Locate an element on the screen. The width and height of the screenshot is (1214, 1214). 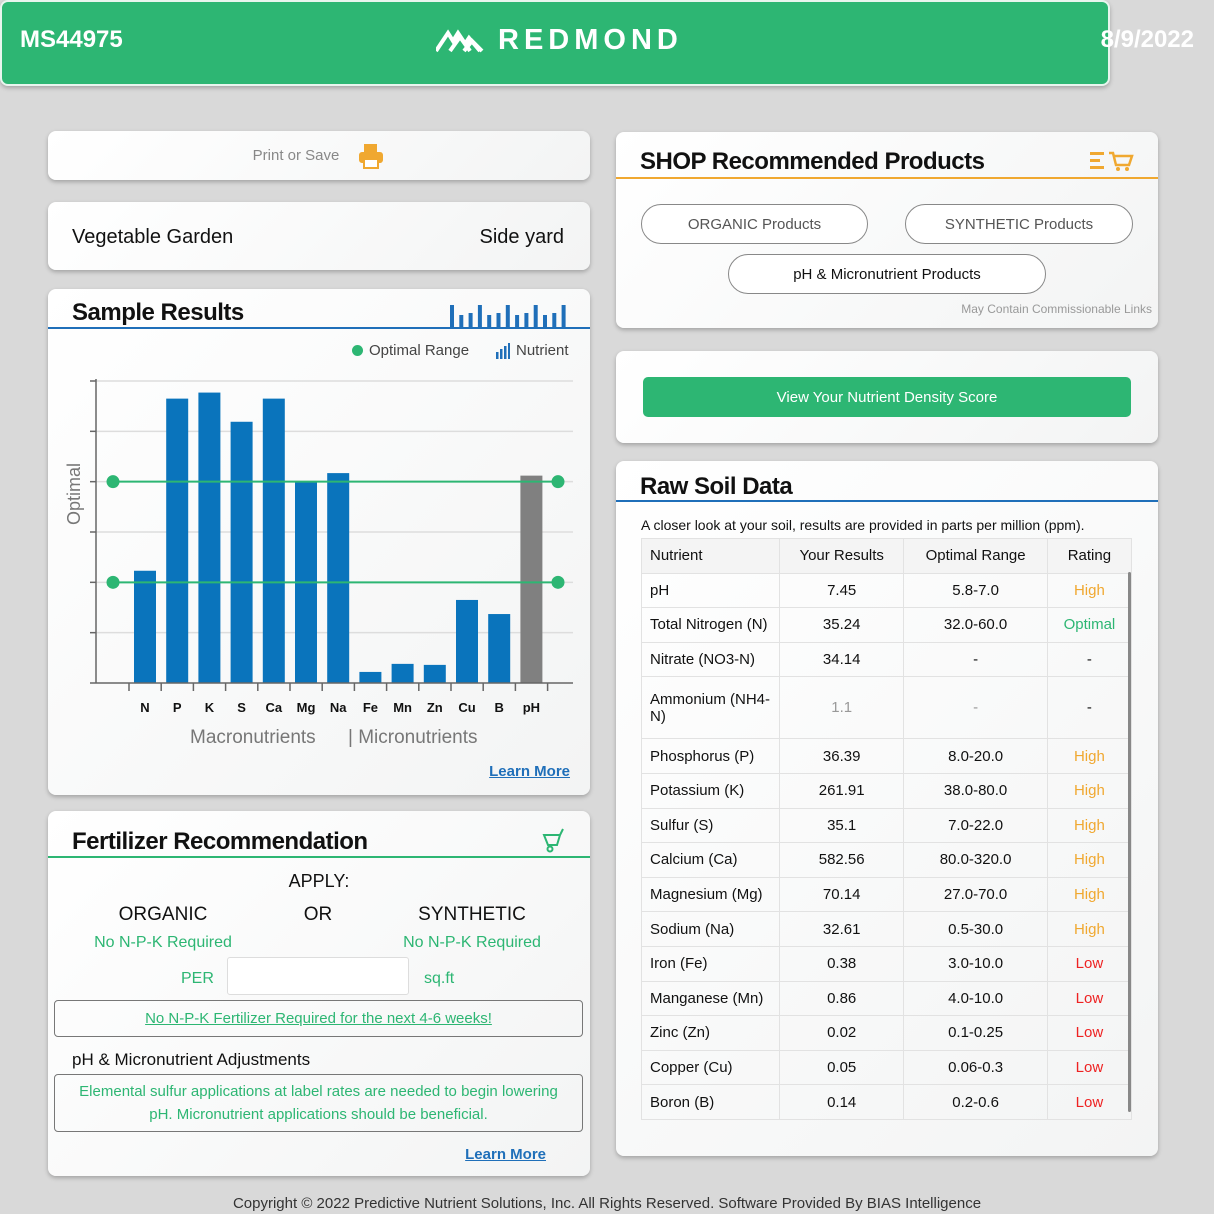
bar-Zn is located at coordinates (434, 673).